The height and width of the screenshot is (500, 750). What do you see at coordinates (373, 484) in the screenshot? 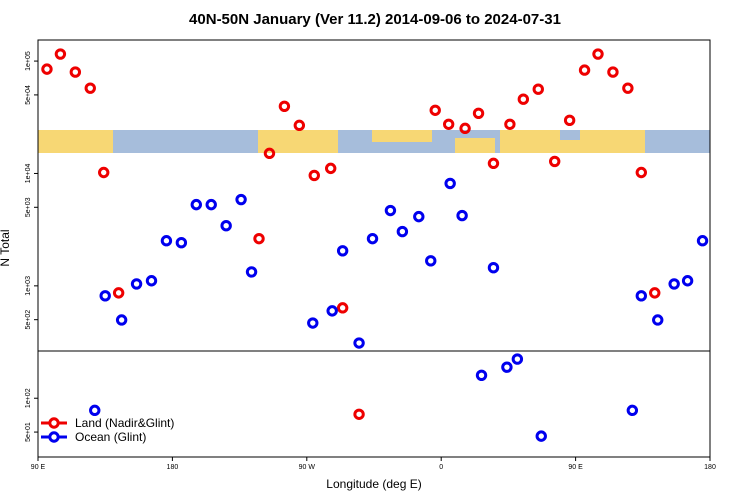
I see `x-axis-label: Longitude (deg E)` at bounding box center [373, 484].